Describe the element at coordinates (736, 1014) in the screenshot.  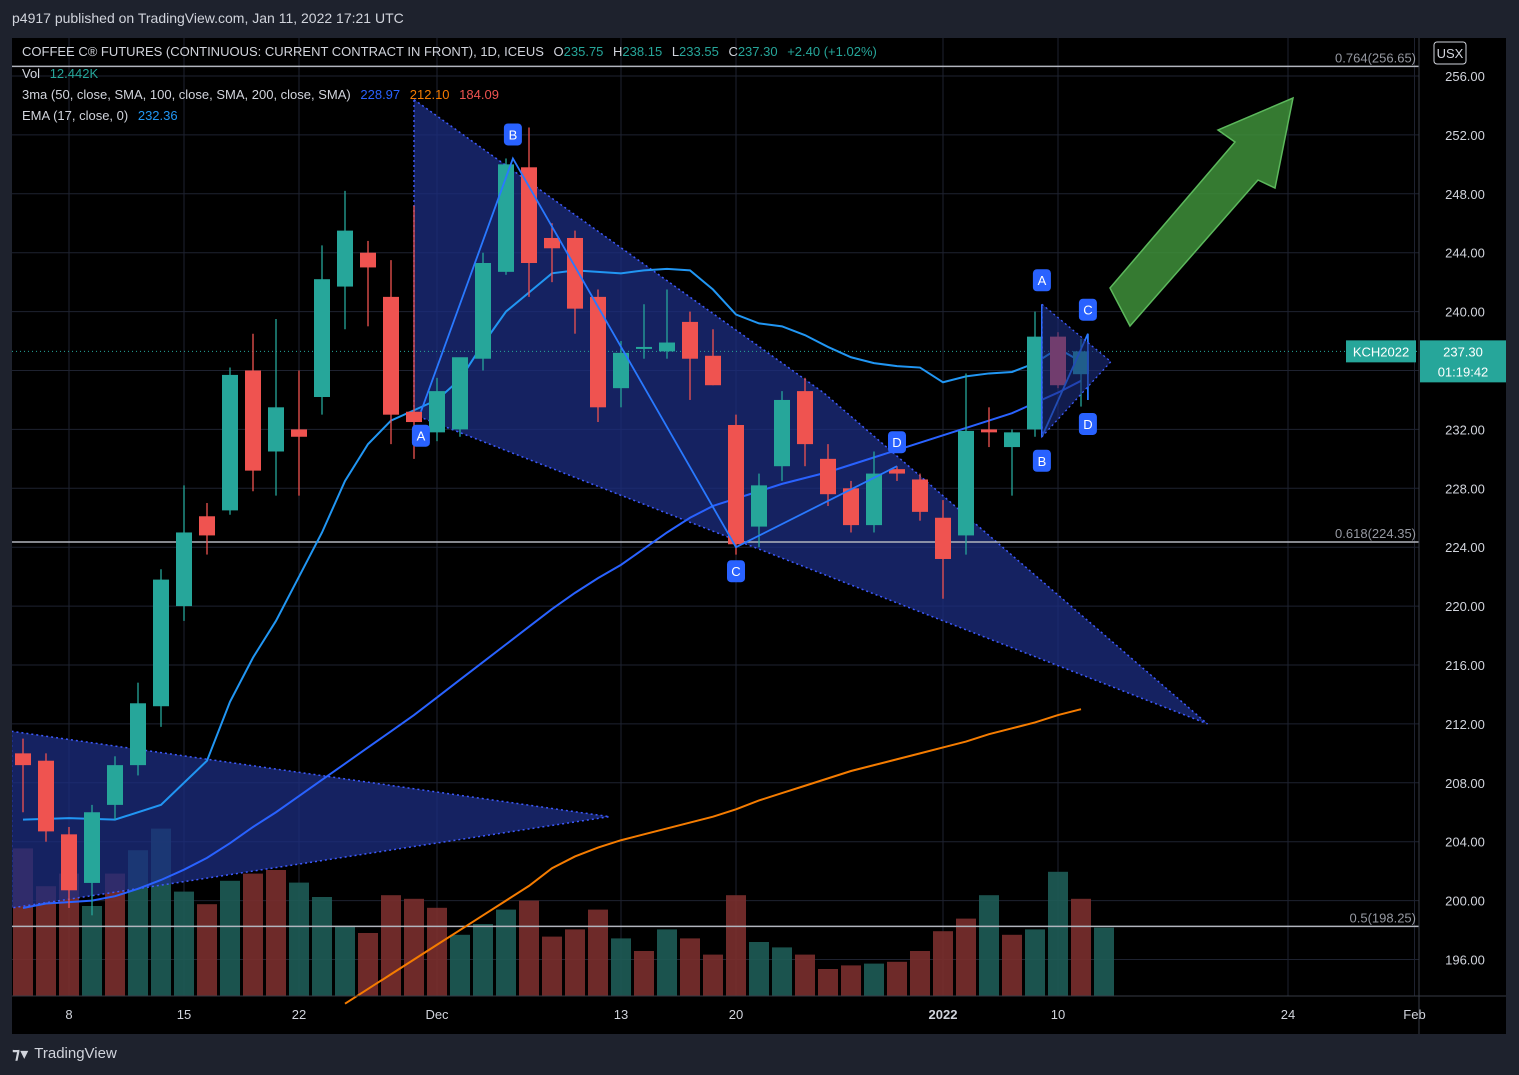
I see `x-tick-label: 20` at that location.